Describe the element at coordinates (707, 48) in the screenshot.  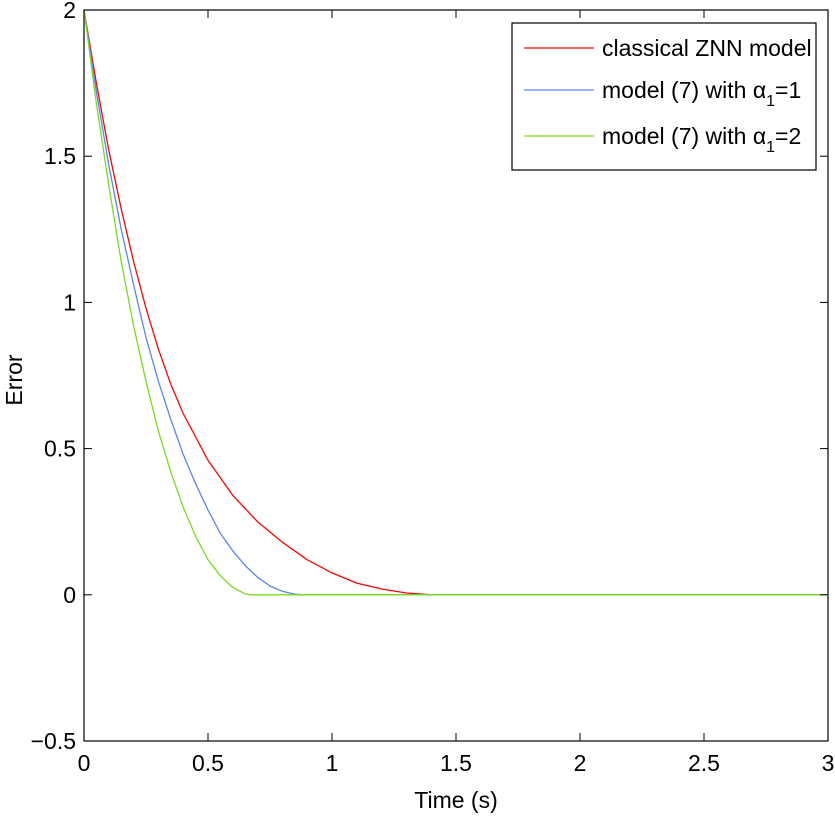
I see `legend-label-classical-znn: classical ZNN model` at that location.